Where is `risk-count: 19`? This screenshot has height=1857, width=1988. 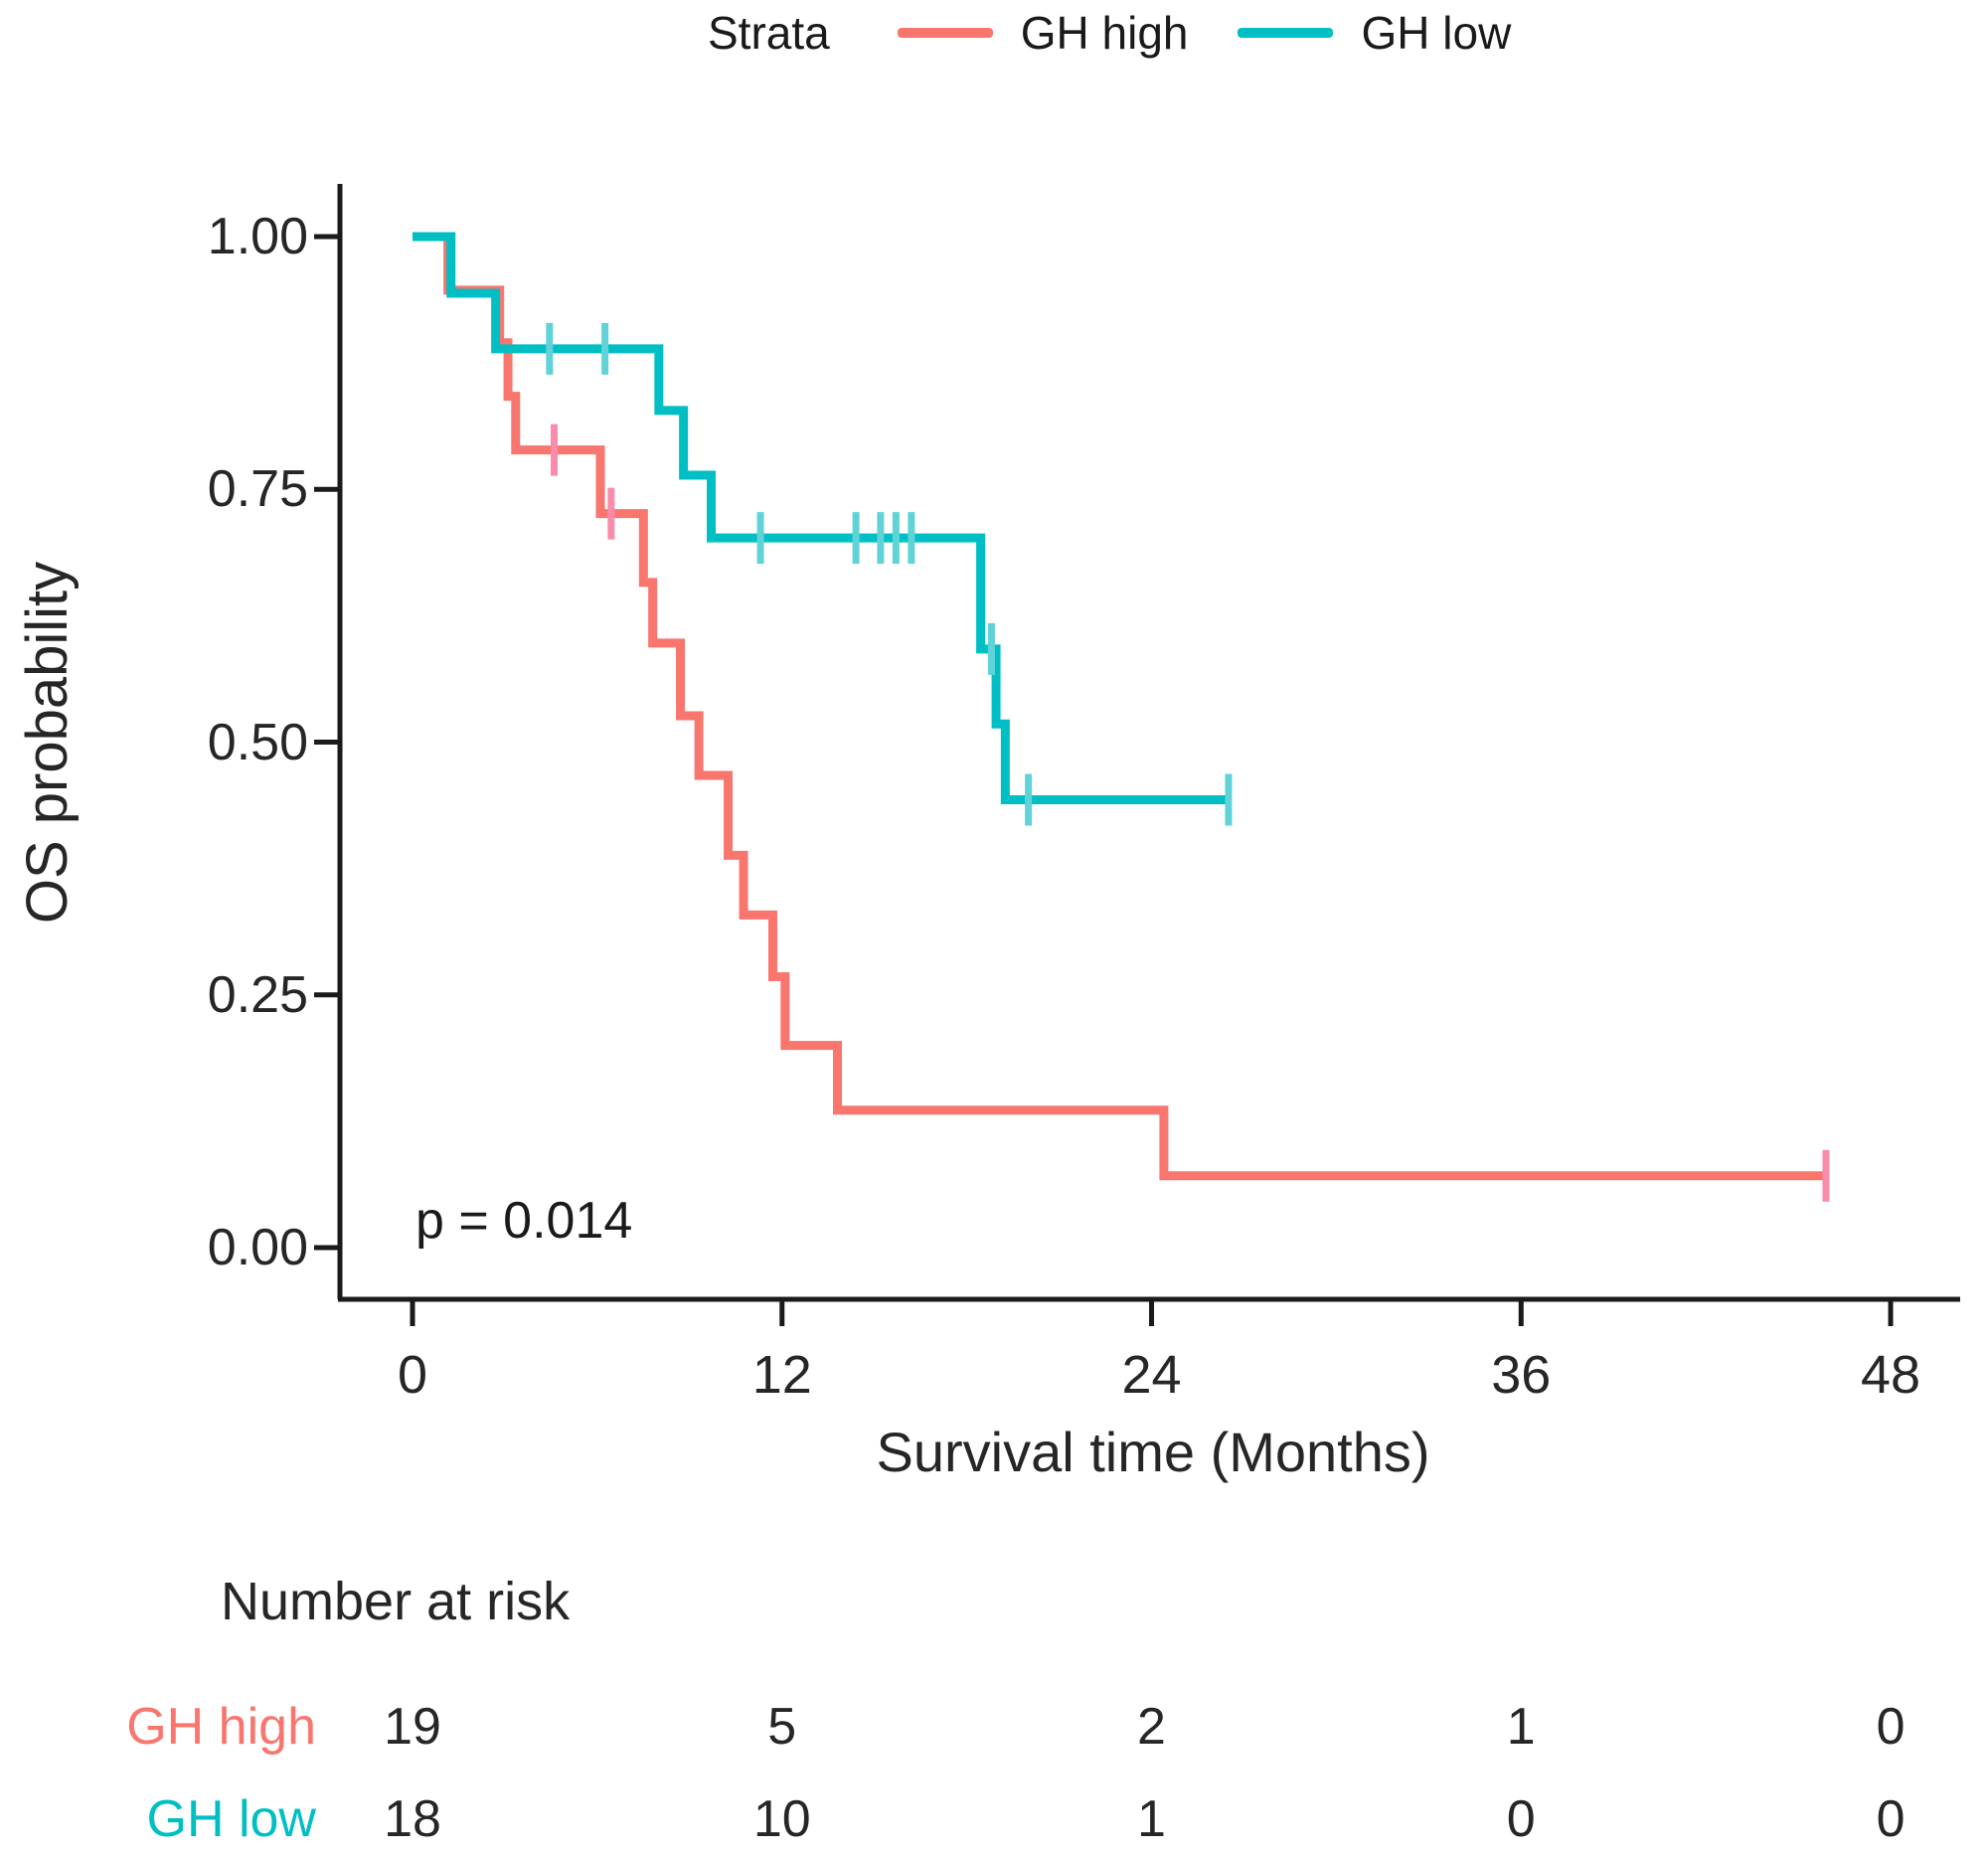
risk-count: 19 is located at coordinates (412, 1727).